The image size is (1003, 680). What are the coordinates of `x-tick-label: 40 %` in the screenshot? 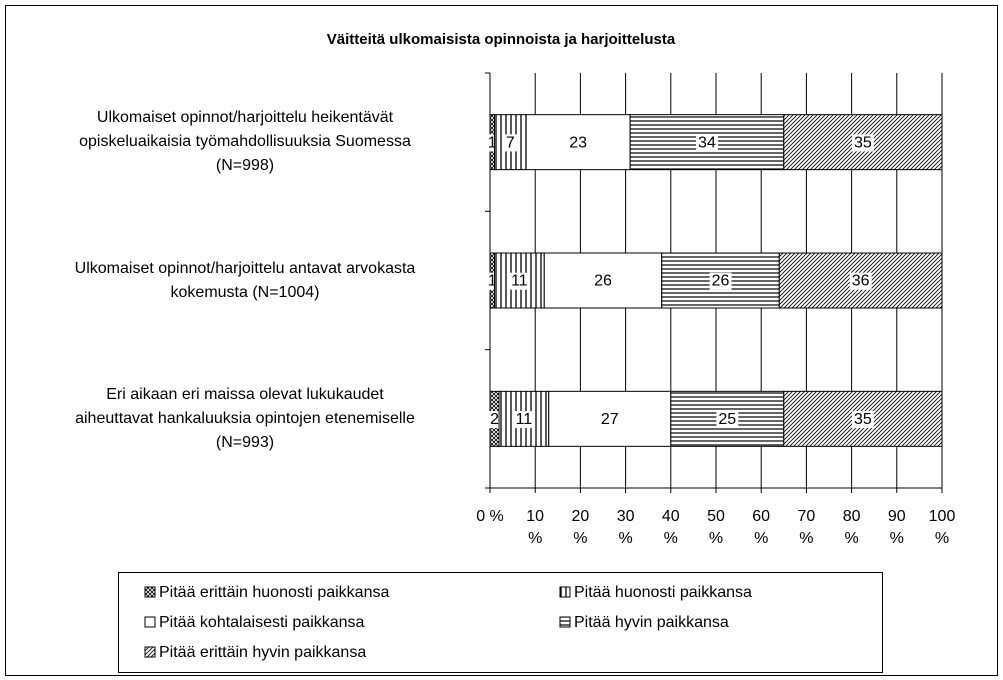 It's located at (670, 527).